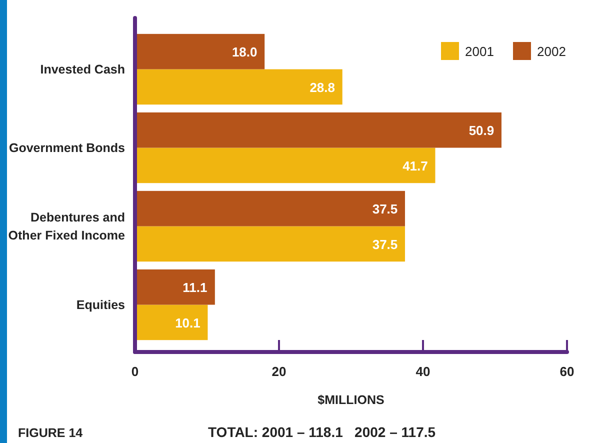 The height and width of the screenshot is (443, 591). I want to click on x-tick-label: 20, so click(279, 371).